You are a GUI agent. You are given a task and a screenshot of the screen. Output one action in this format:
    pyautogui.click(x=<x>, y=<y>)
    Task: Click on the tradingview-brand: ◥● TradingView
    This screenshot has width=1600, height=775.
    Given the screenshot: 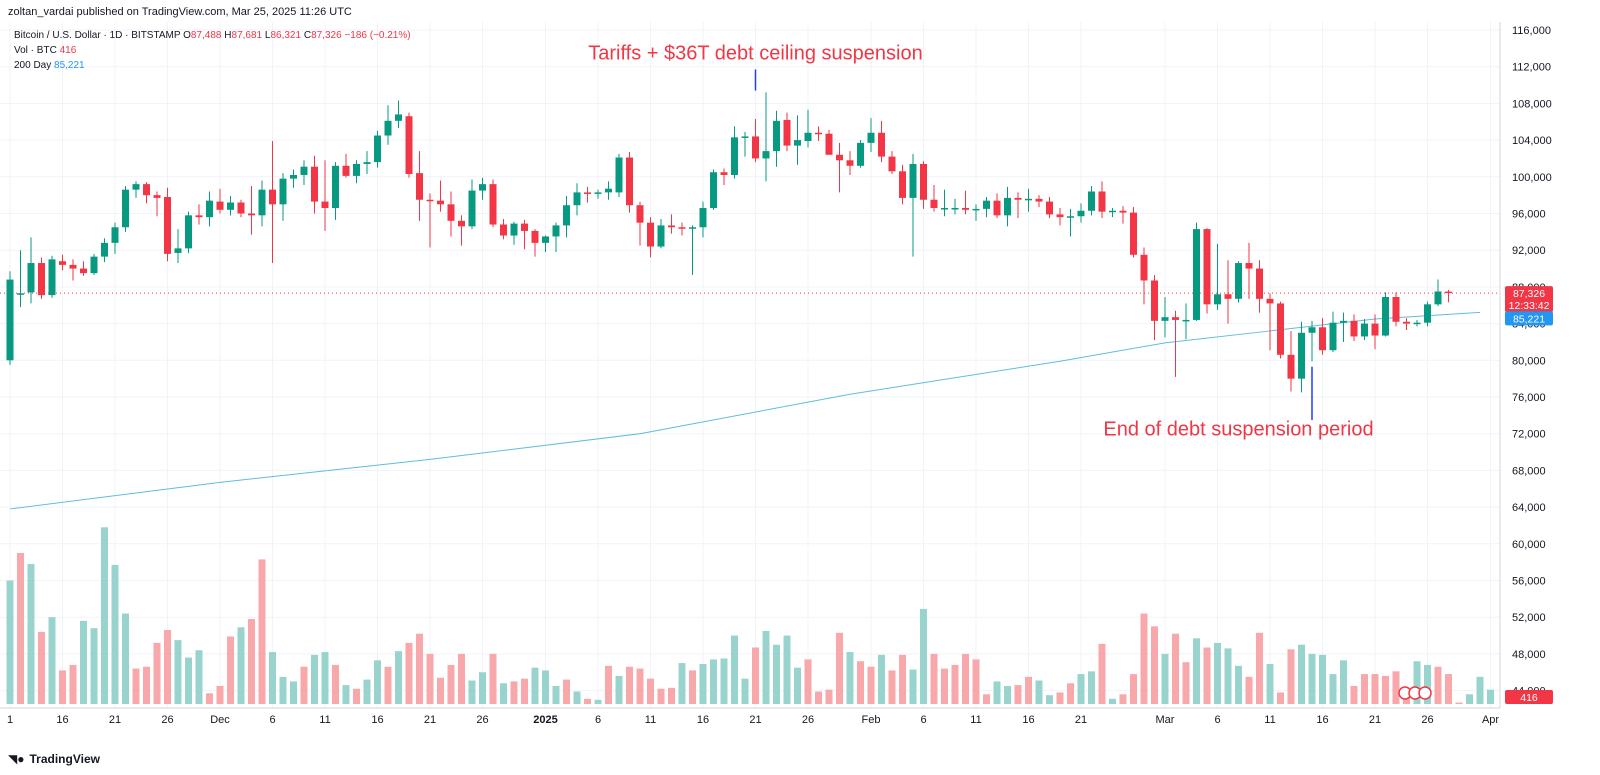 What is the action you would take?
    pyautogui.click(x=54, y=759)
    